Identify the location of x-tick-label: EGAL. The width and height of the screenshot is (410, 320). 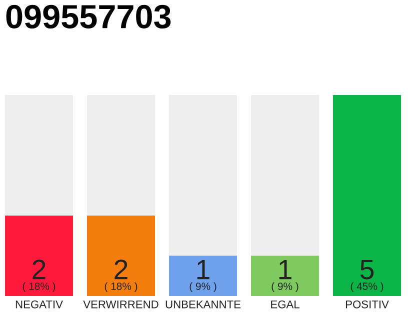
(285, 304).